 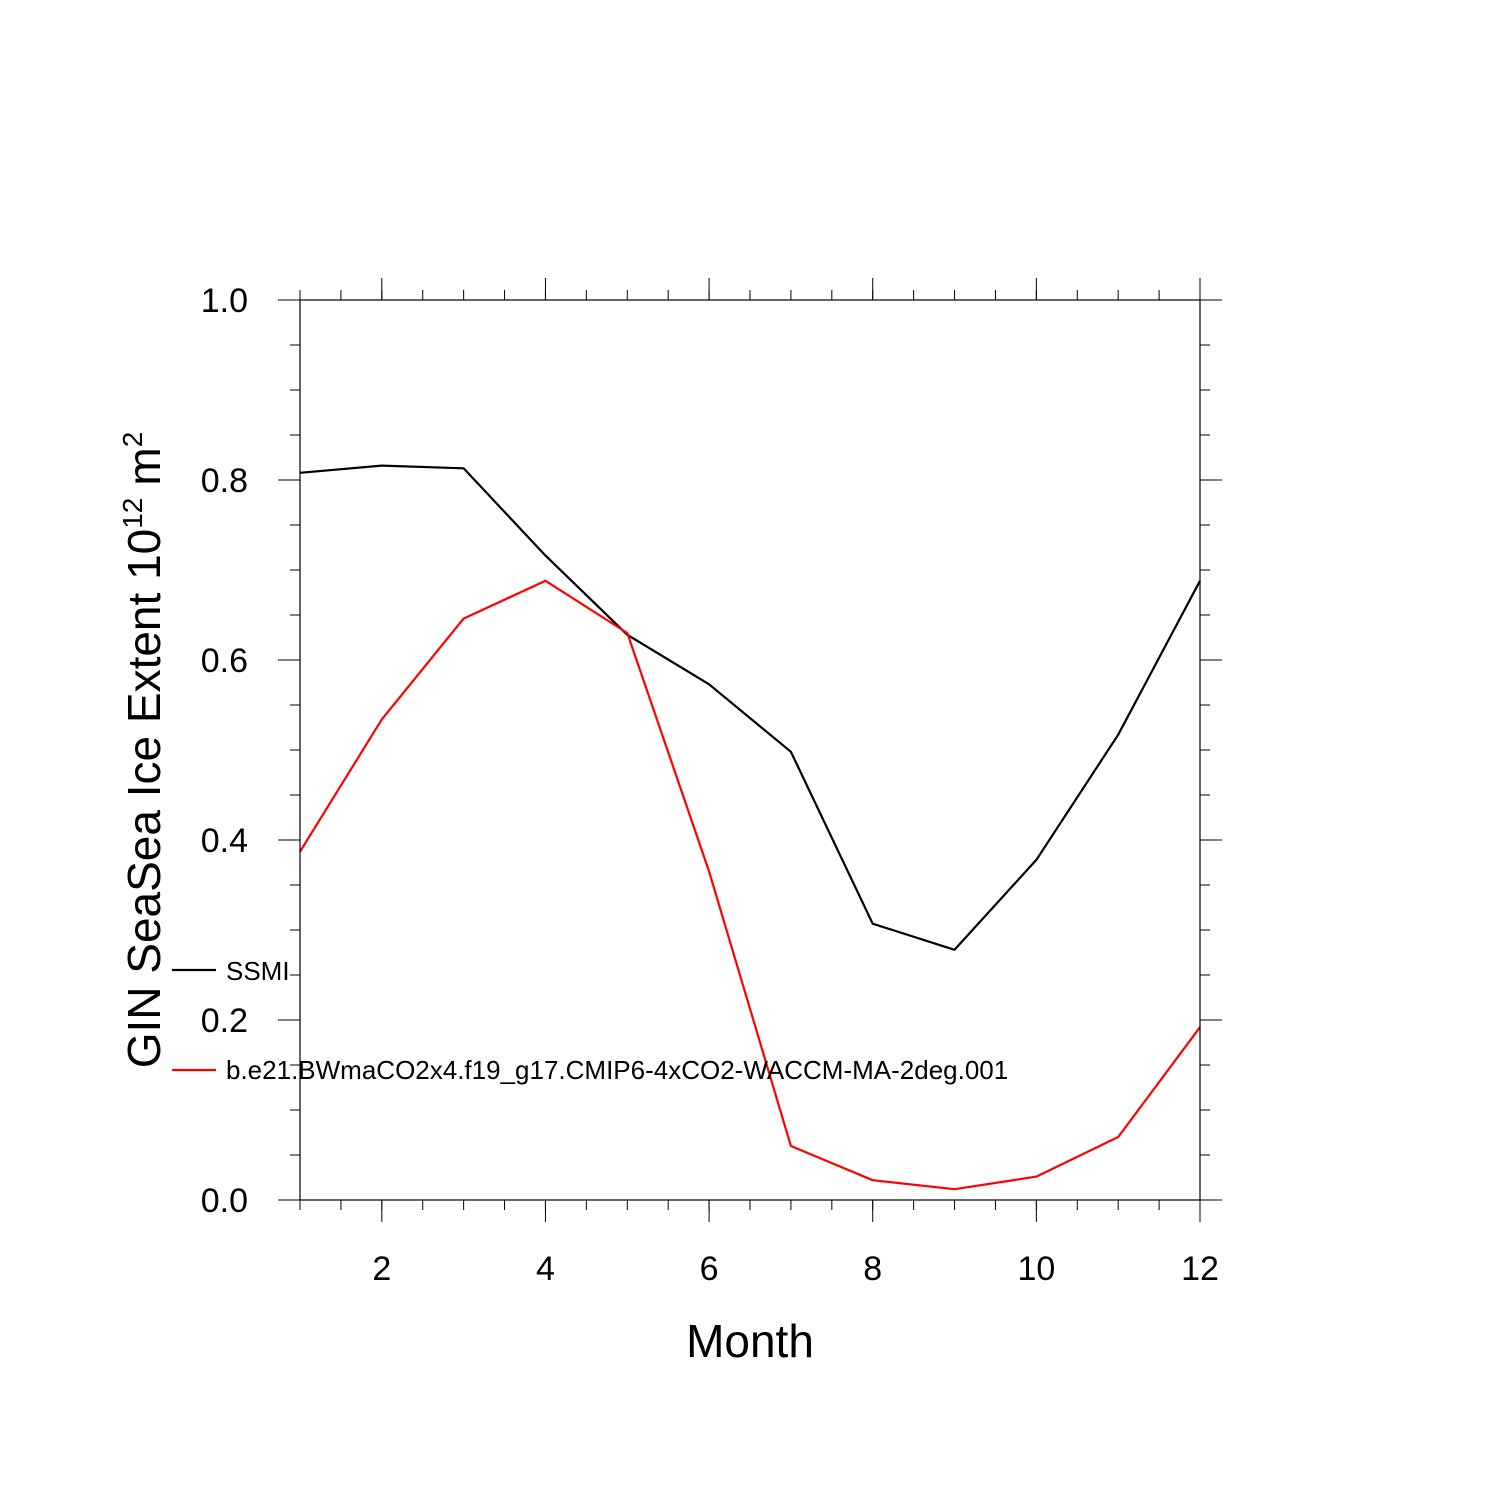 What do you see at coordinates (381, 1269) in the screenshot?
I see `x-tick-label: 2` at bounding box center [381, 1269].